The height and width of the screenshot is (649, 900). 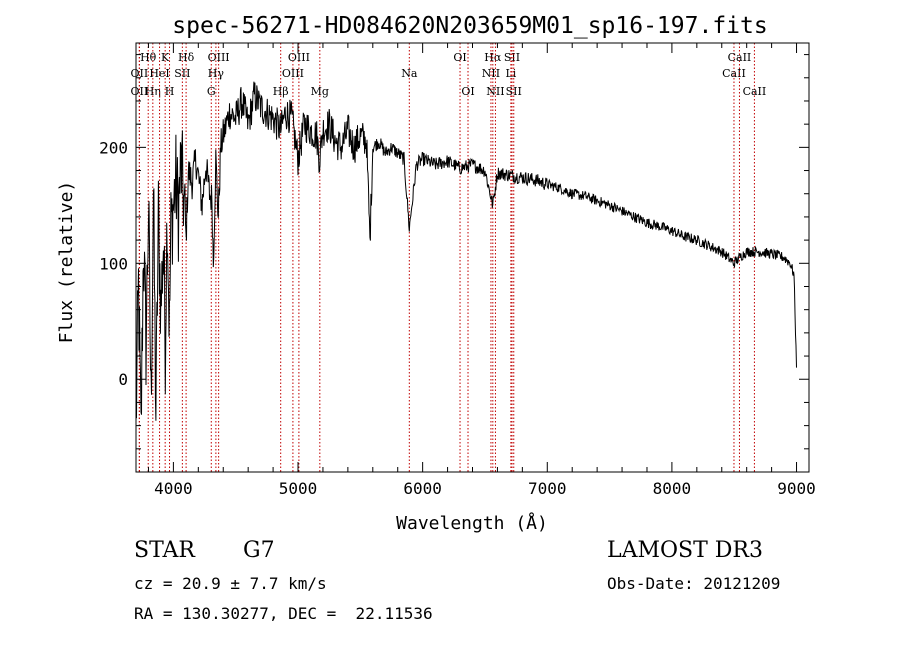 What do you see at coordinates (422, 488) in the screenshot?
I see `x-tick-label-6000: 6000` at bounding box center [422, 488].